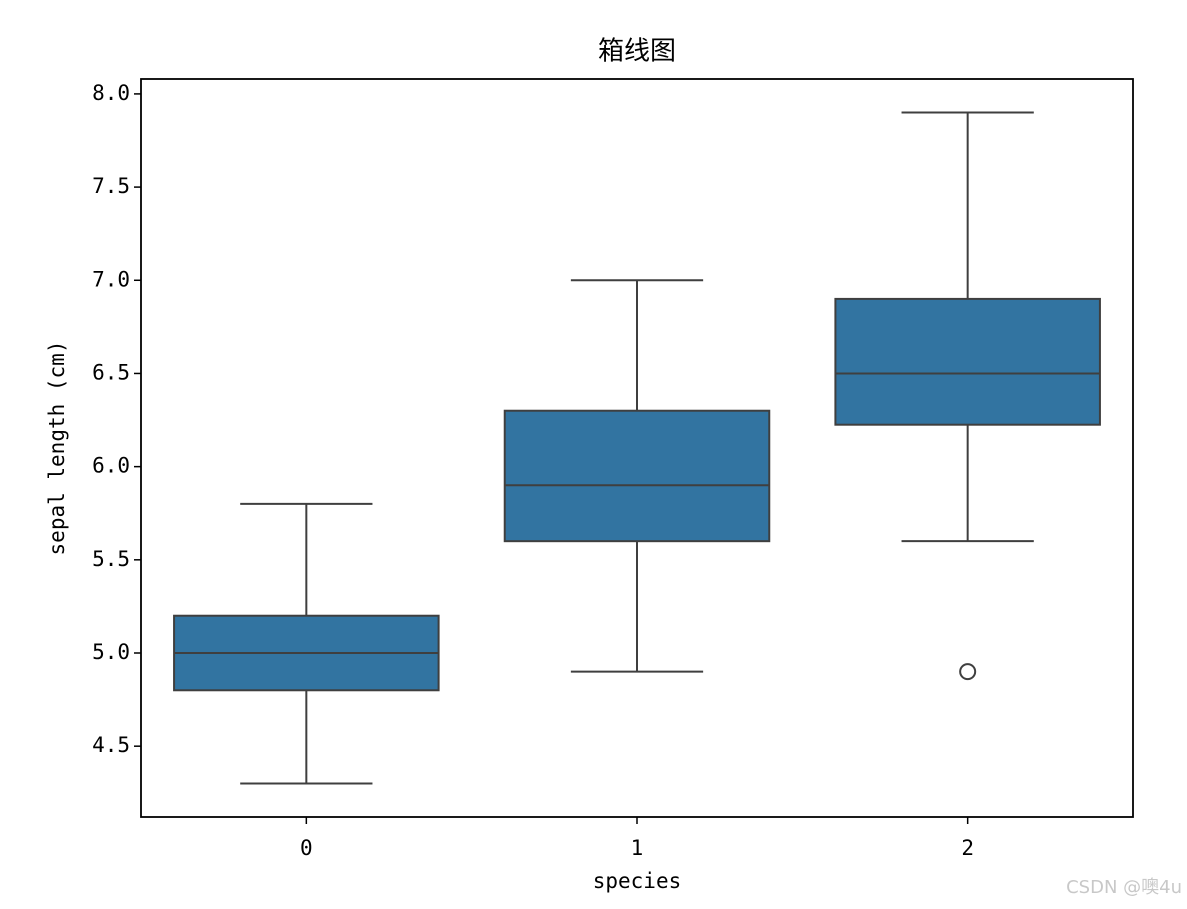 This screenshot has width=1187, height=909. Describe the element at coordinates (637, 848) in the screenshot. I see `x-tick-label: 1` at that location.